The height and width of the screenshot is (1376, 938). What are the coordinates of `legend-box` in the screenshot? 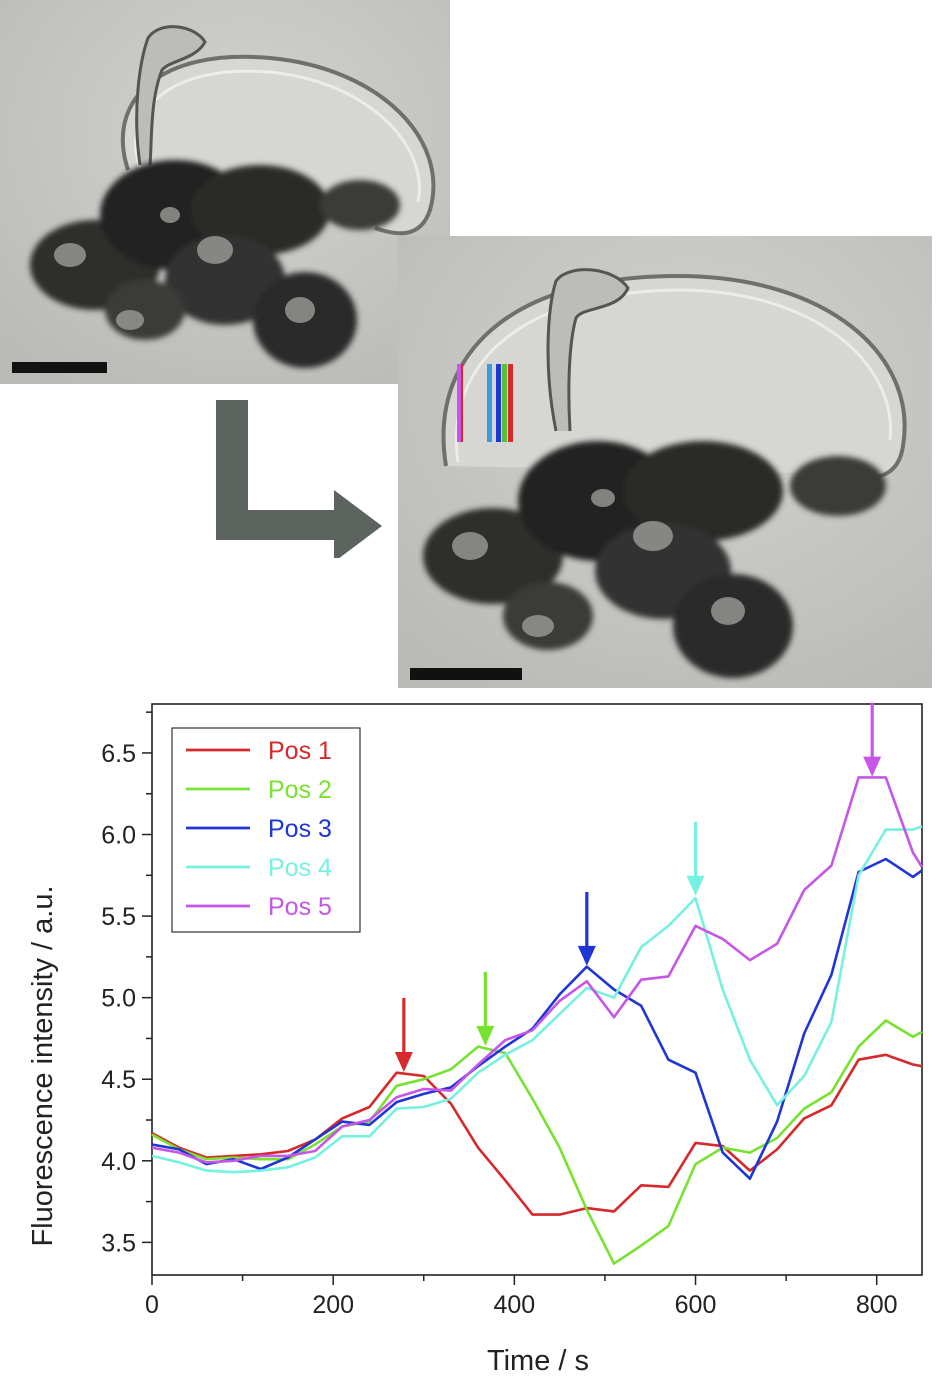 It's located at (266, 830).